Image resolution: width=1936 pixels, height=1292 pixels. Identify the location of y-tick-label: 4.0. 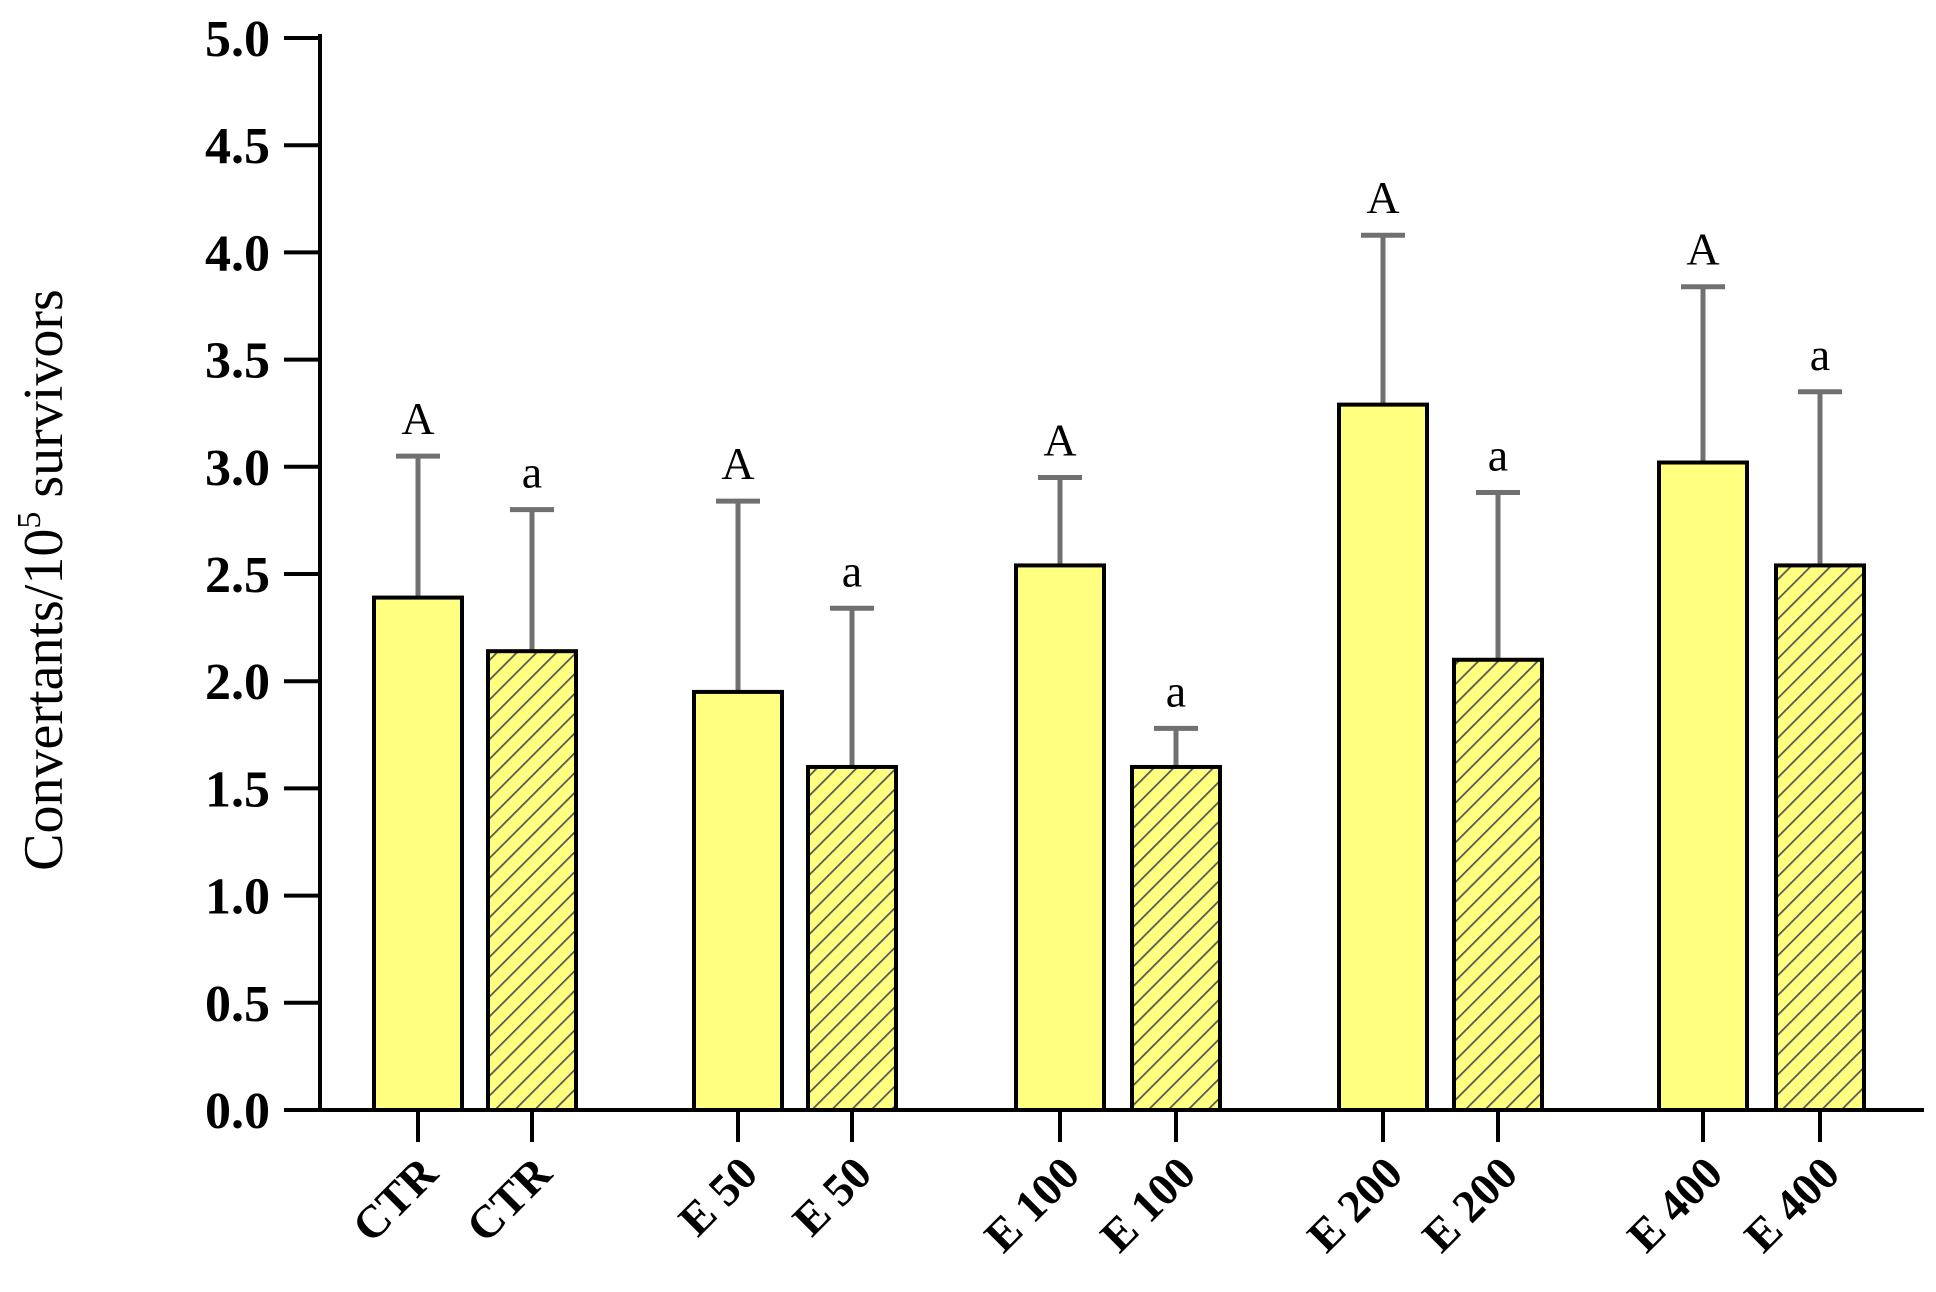
(237, 253).